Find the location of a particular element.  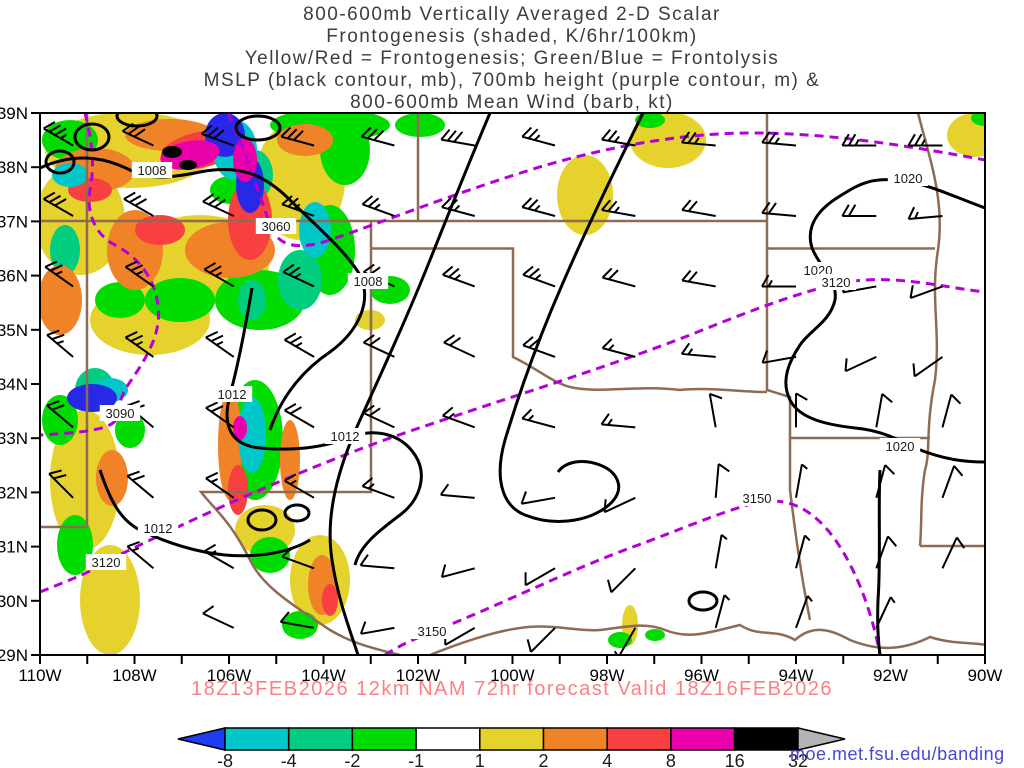

x-axis-label: 92W is located at coordinates (890, 675).